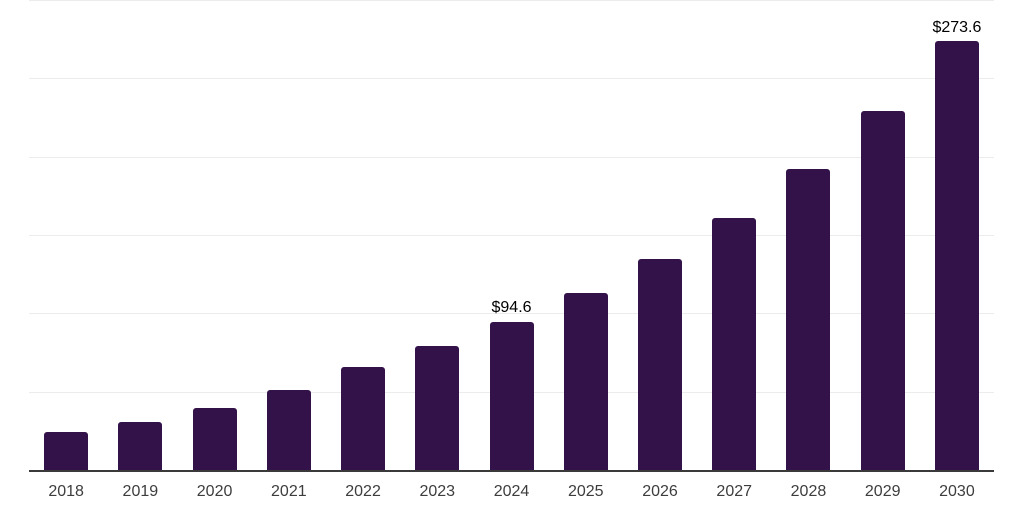 This screenshot has height=512, width=1024. I want to click on x-tick-2026: 2026, so click(660, 491).